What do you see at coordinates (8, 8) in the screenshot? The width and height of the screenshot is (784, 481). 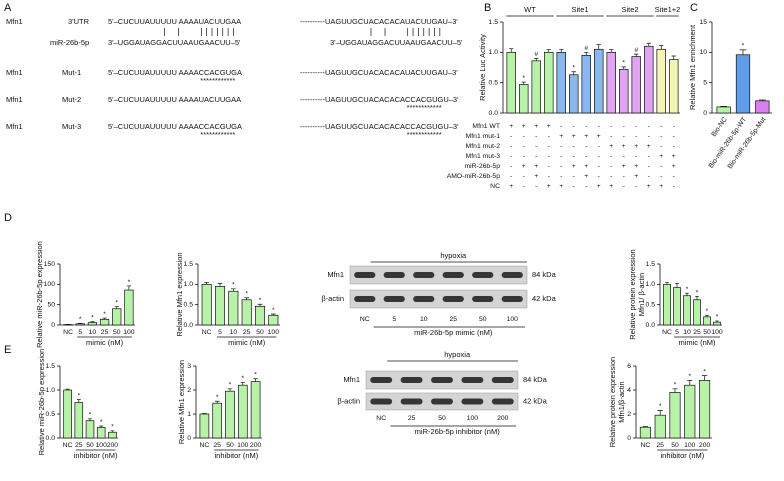 I see `panel-label: A` at bounding box center [8, 8].